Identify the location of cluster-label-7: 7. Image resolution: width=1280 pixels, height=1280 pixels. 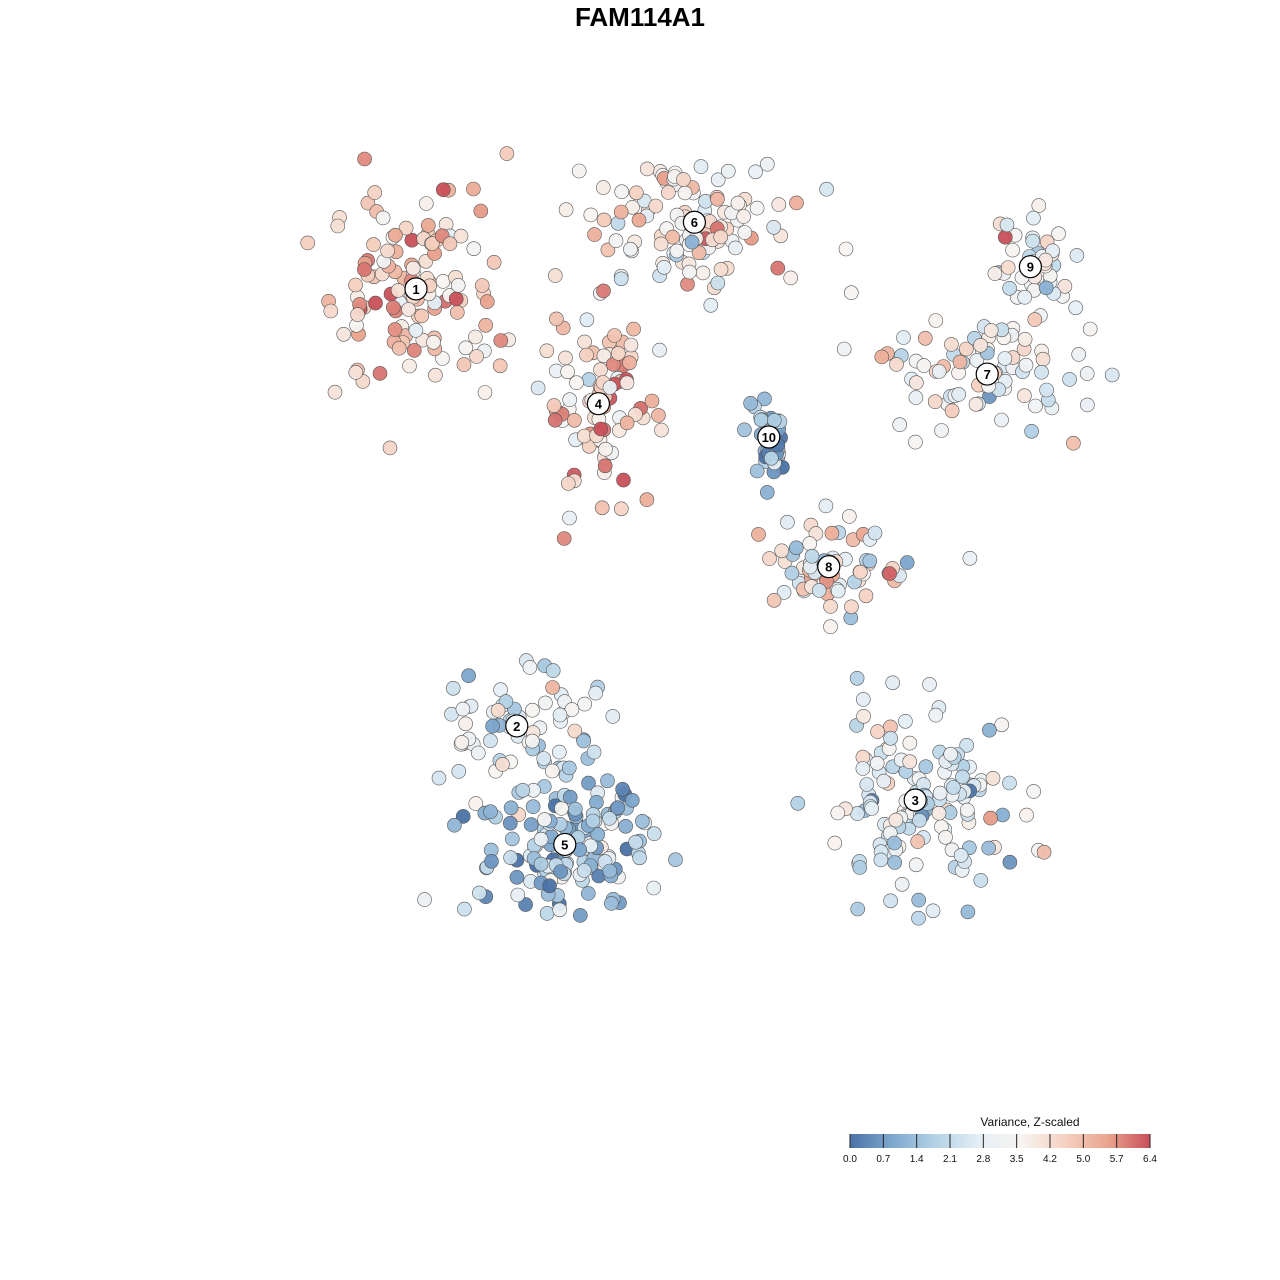
(987, 374).